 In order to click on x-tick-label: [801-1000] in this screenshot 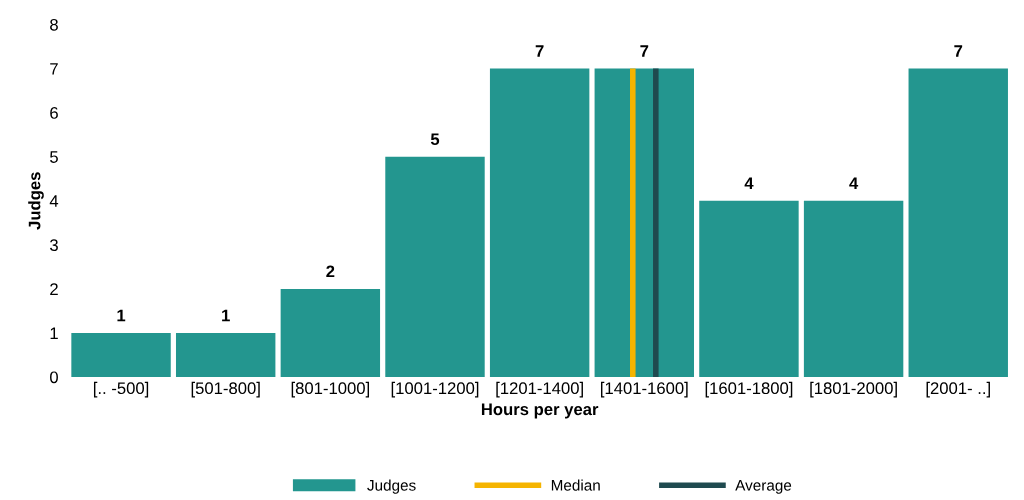, I will do `click(330, 389)`.